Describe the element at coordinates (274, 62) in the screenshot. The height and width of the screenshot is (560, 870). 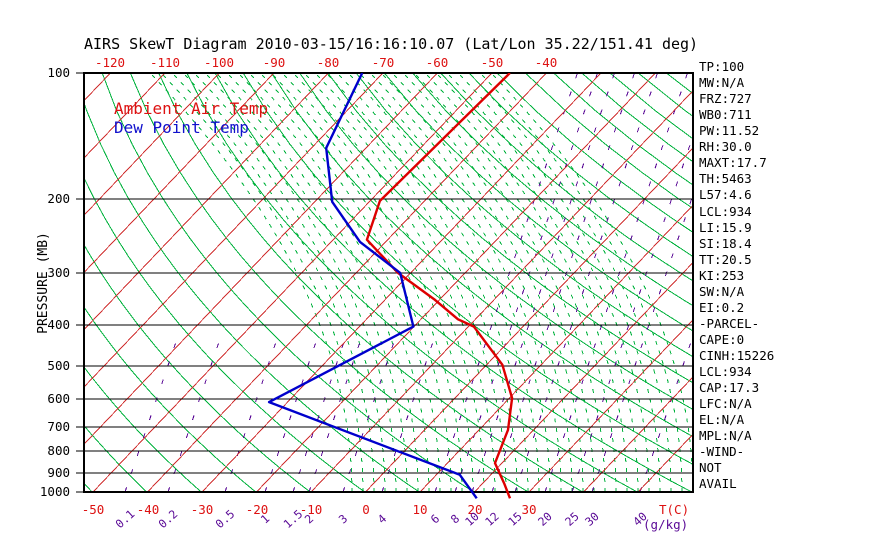
I see `top-temp-tick-label: -90` at that location.